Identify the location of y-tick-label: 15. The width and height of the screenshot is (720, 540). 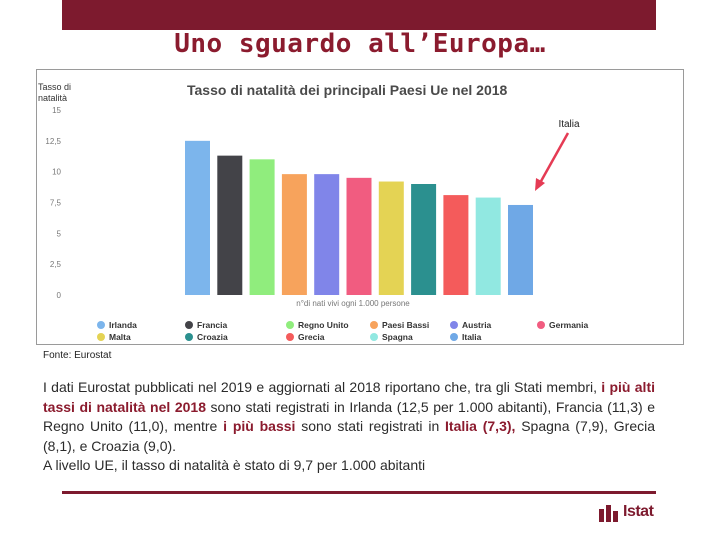
(56, 110).